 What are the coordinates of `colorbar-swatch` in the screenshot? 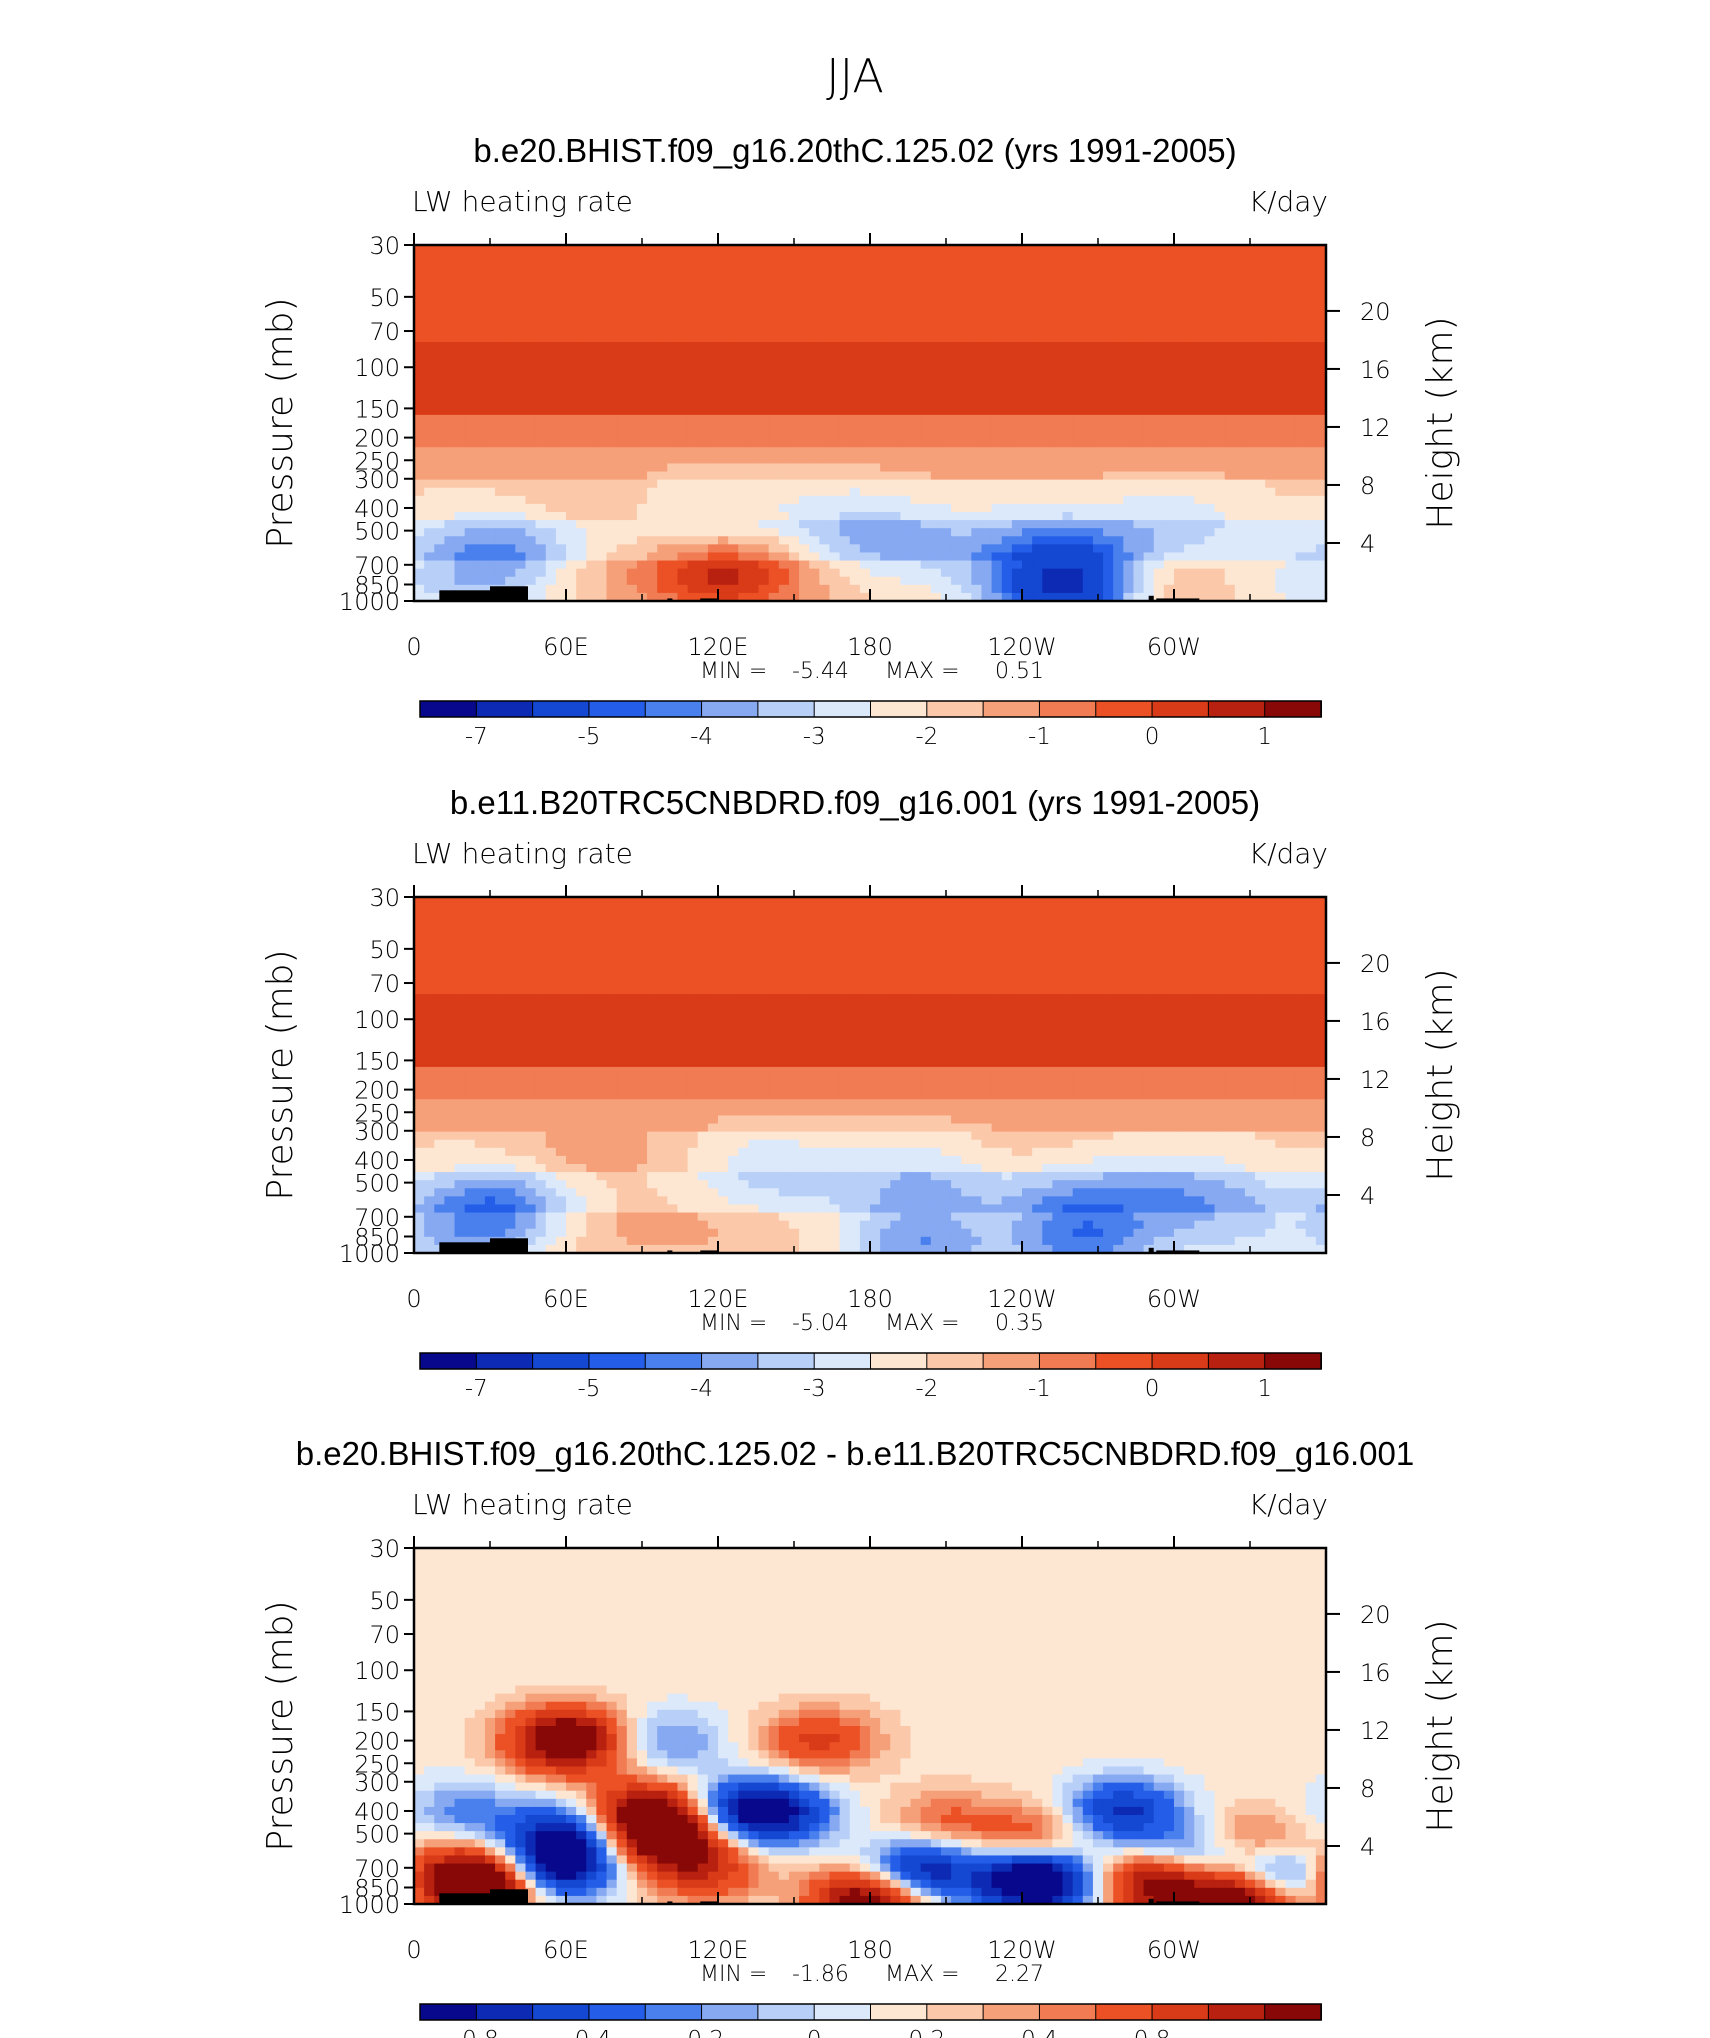 It's located at (1067, 709).